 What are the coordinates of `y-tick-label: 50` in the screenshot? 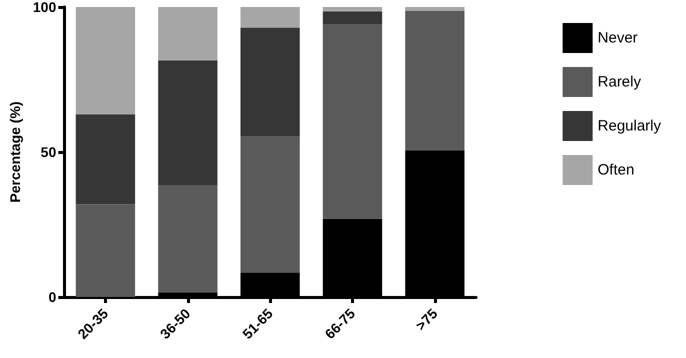 It's located at (48, 152).